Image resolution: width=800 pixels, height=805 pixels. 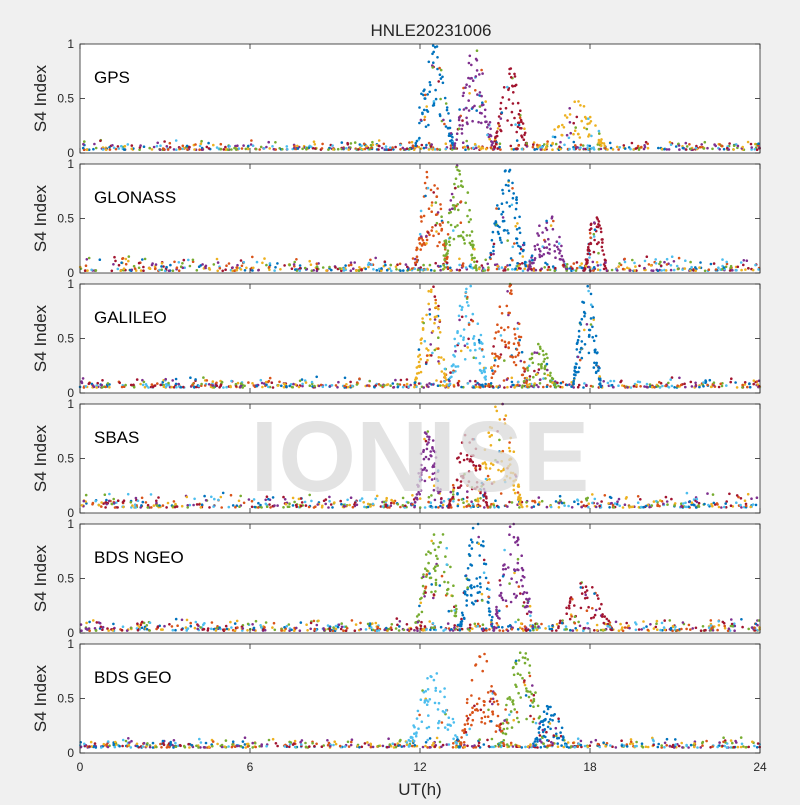 I want to click on y-tick-label: 0.5, so click(x=65, y=459).